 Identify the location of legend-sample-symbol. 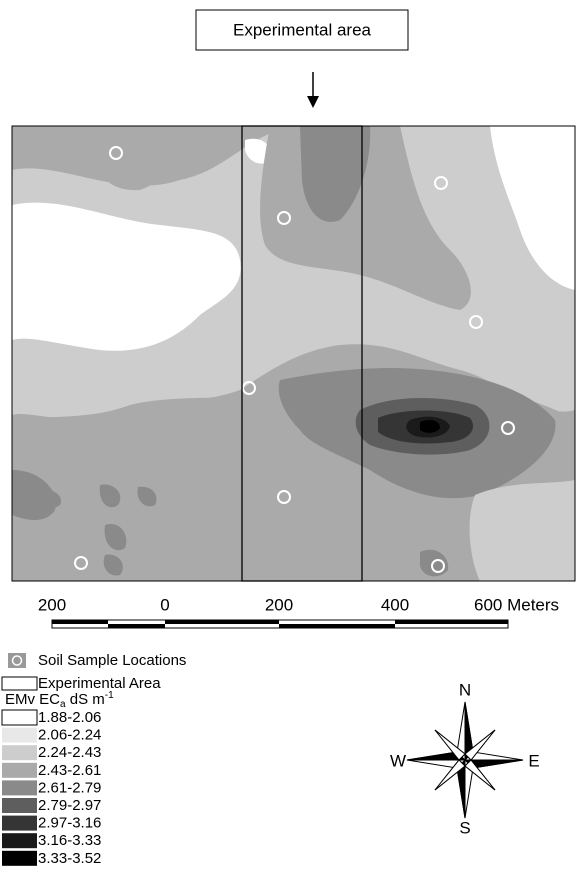
(17, 660).